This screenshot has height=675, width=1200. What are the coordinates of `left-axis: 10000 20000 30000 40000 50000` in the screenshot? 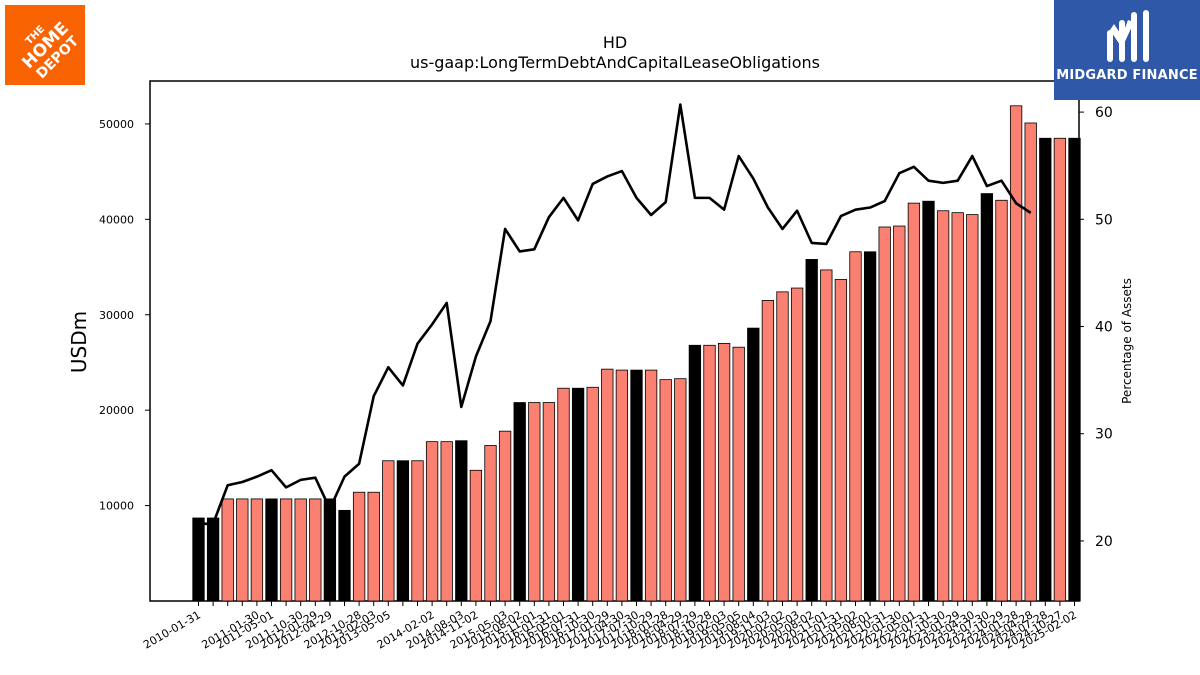 It's located at (124, 315).